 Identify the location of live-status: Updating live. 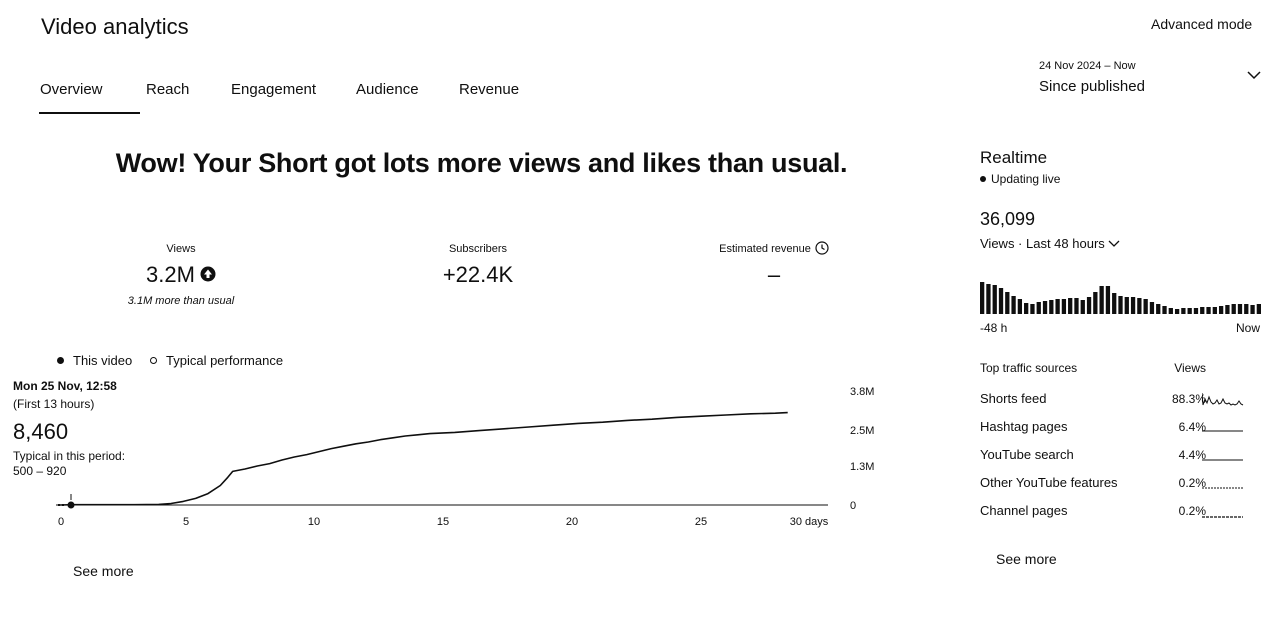
(1020, 179).